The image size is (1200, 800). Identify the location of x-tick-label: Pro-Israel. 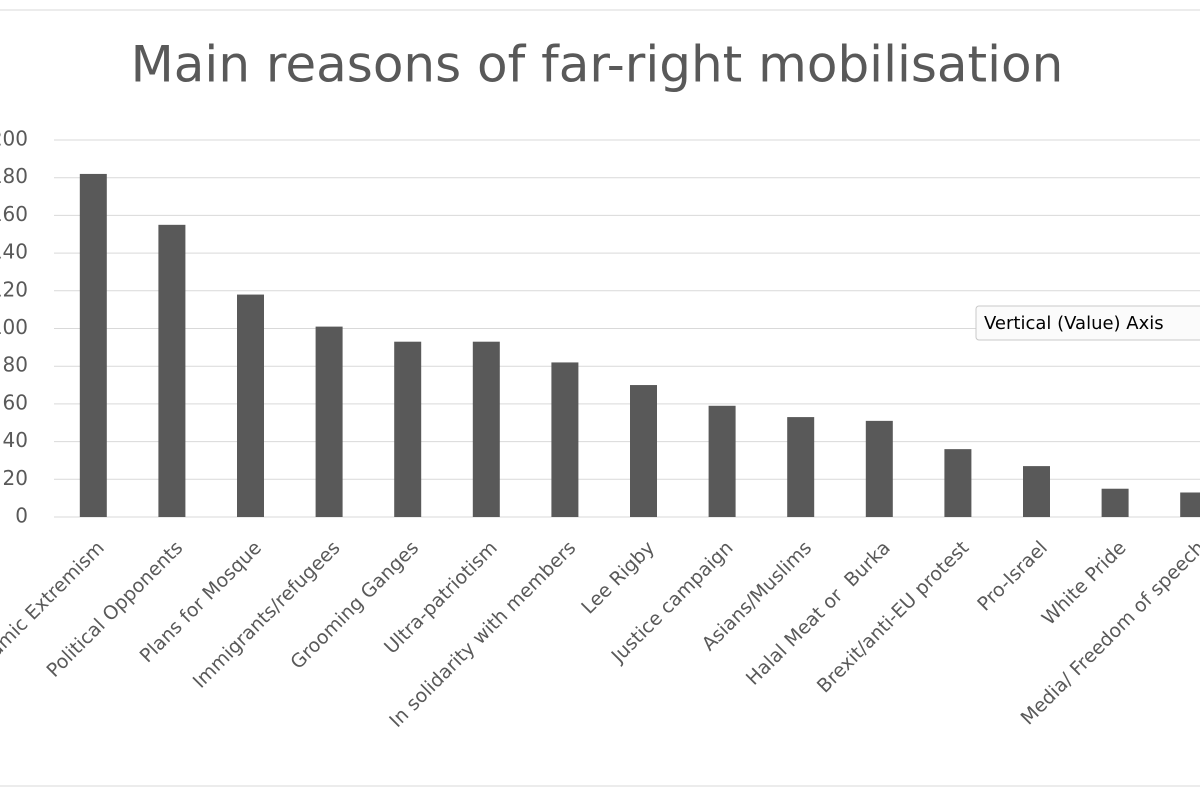
(1012, 576).